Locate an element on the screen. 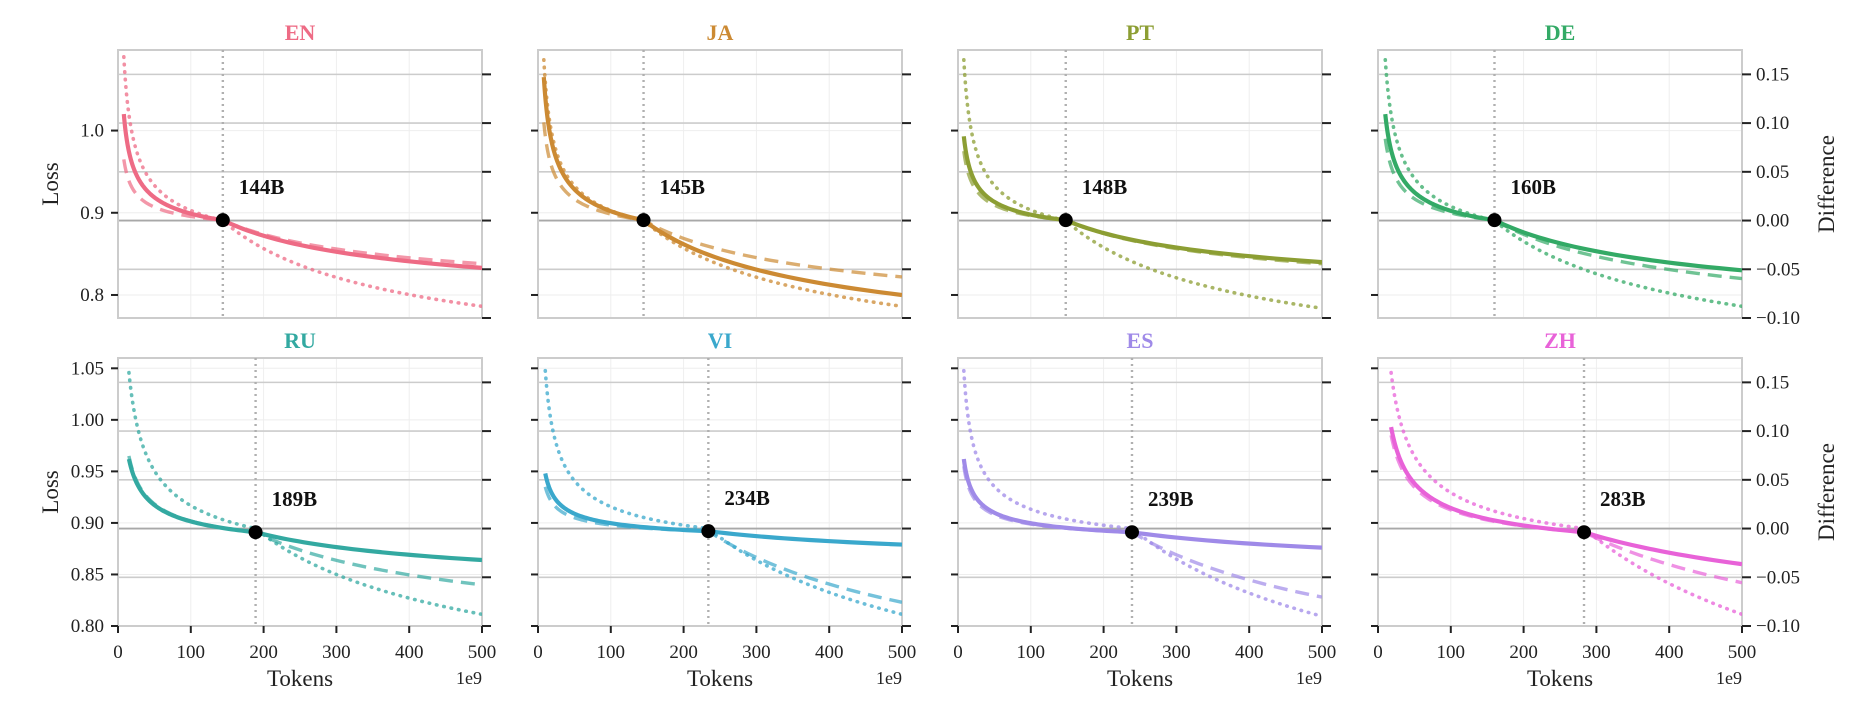  left-tick-label: 0.90 is located at coordinates (87, 523).